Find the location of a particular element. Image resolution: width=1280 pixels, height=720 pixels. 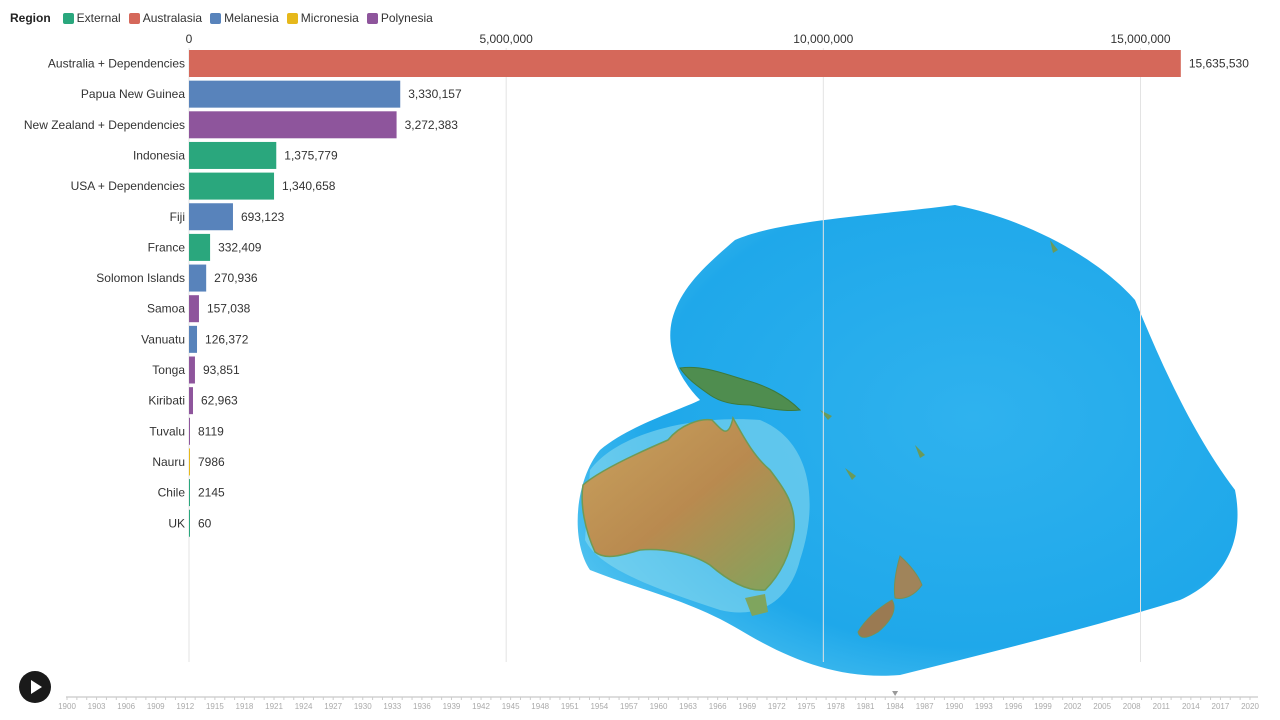

bar-value-label: 1,375,779 is located at coordinates (311, 155).